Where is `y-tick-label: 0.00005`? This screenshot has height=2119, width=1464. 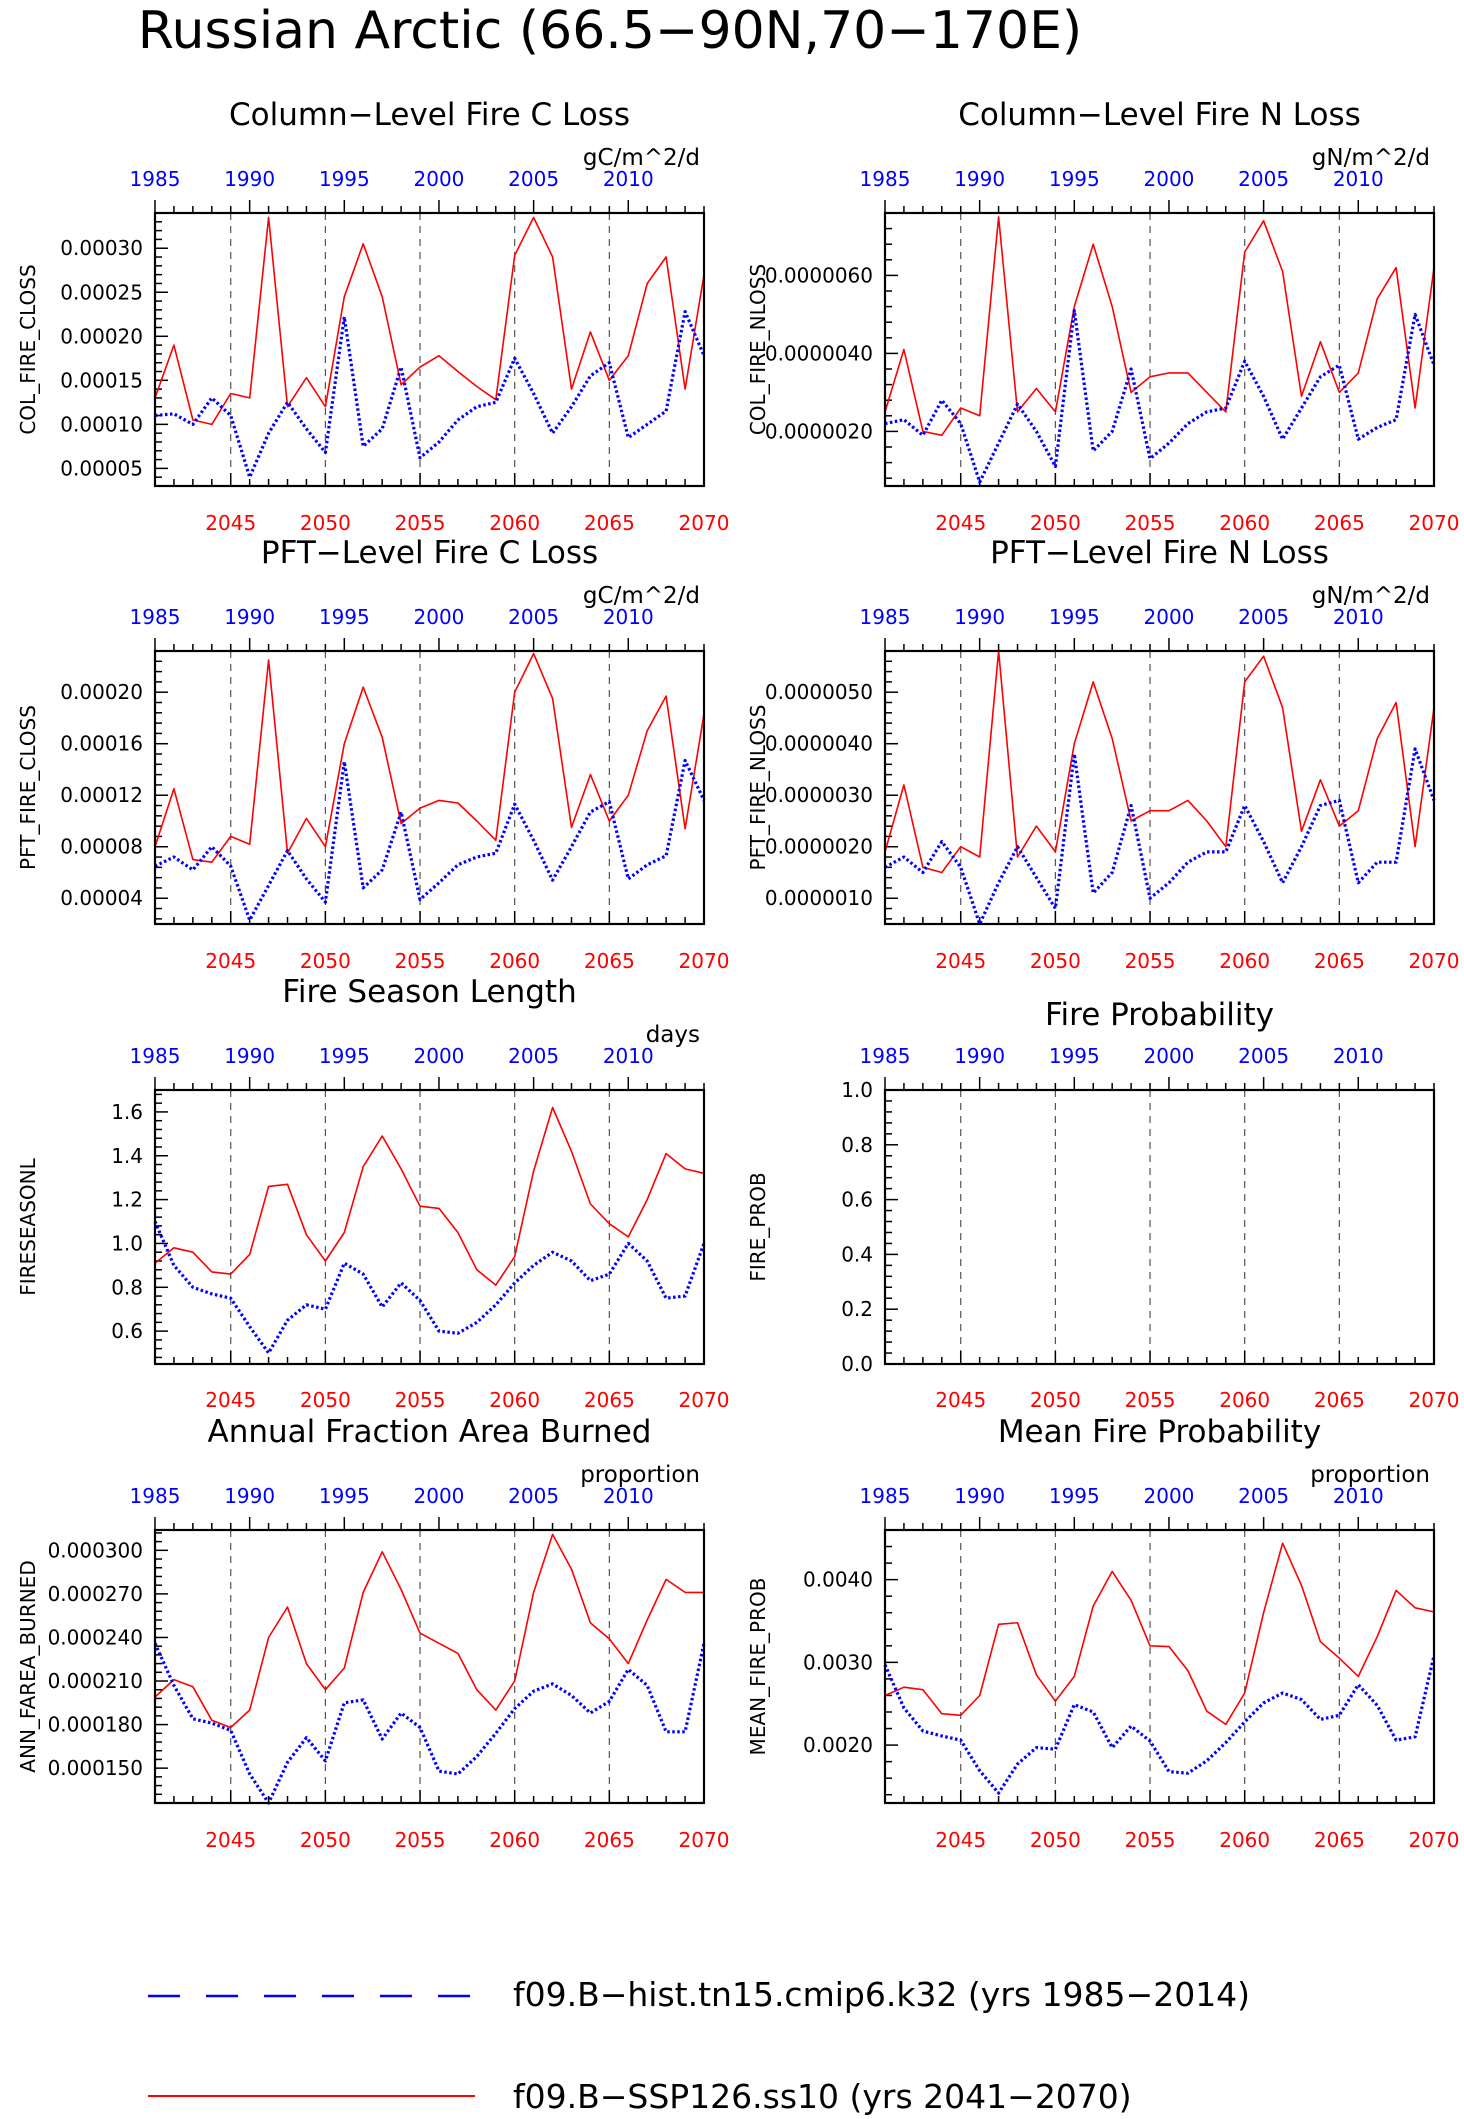 y-tick-label: 0.00005 is located at coordinates (101, 468).